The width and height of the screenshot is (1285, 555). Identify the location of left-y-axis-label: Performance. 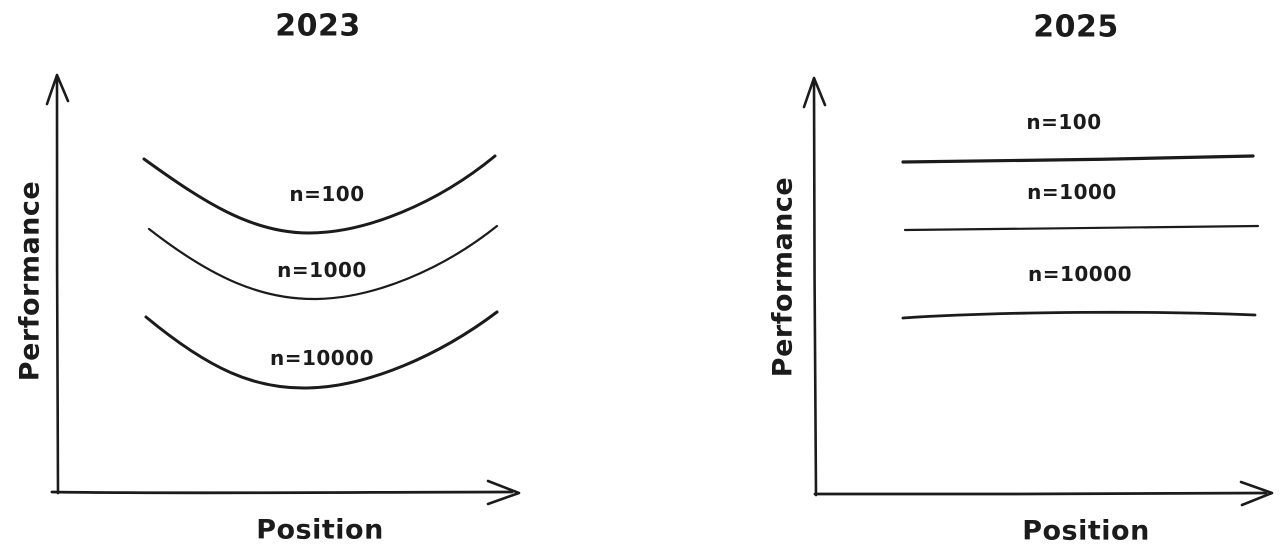
(30, 281).